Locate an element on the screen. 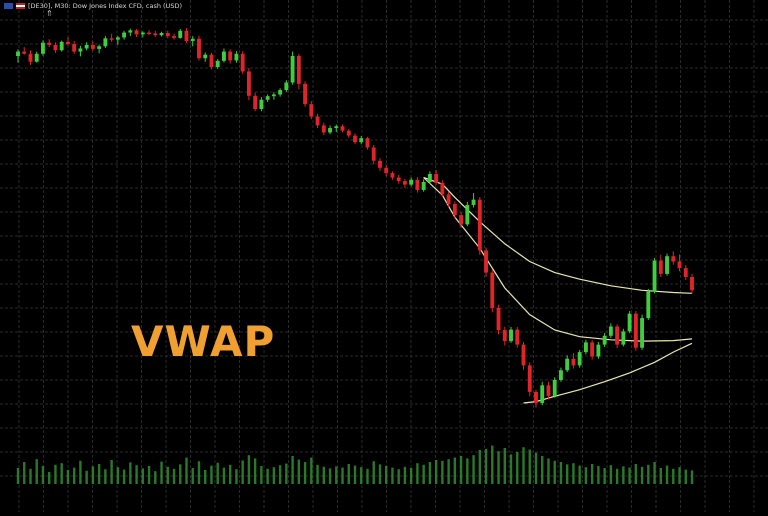 Image resolution: width=768 pixels, height=516 pixels. vwap-line is located at coordinates (558, 259).